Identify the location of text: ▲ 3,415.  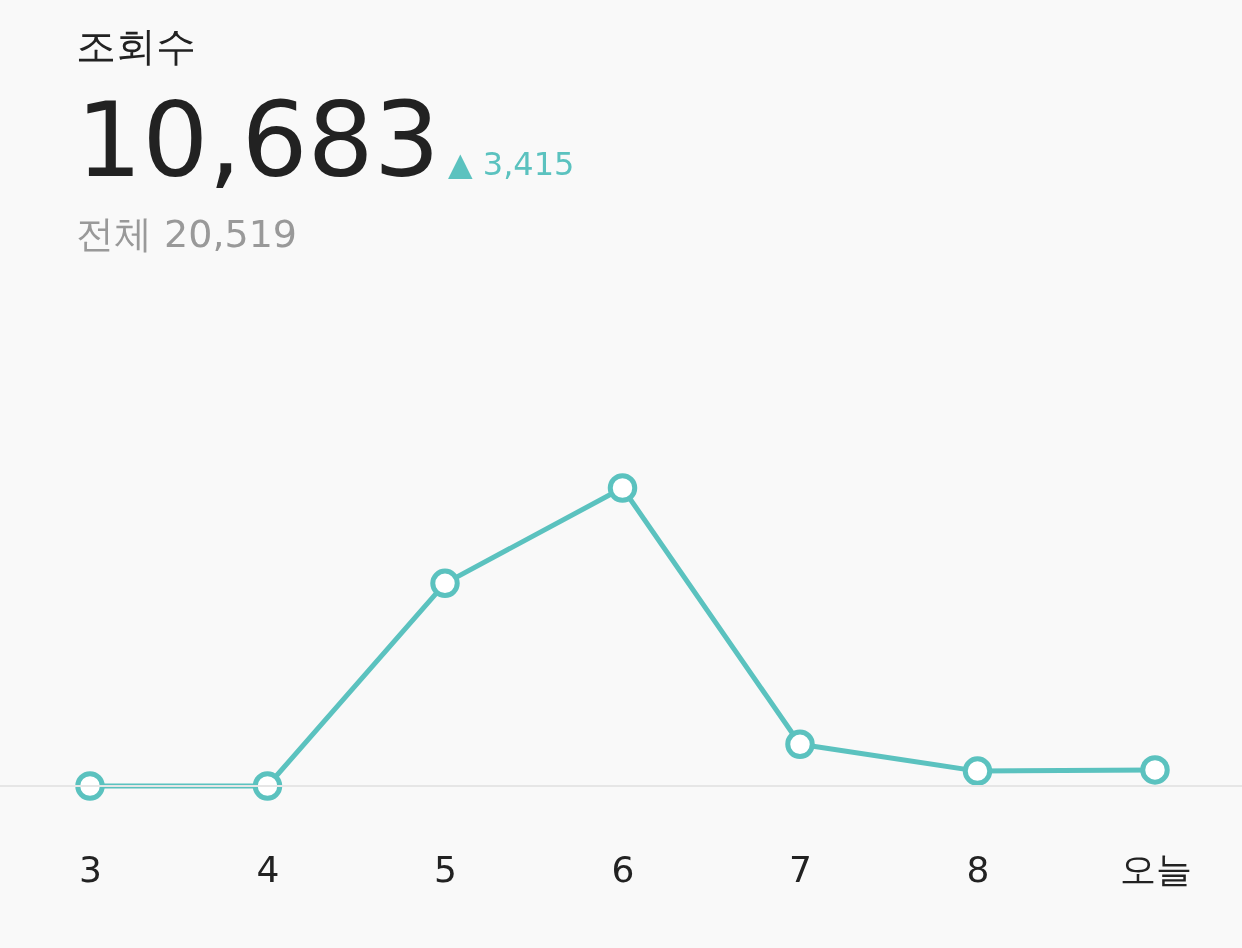
(511, 164).